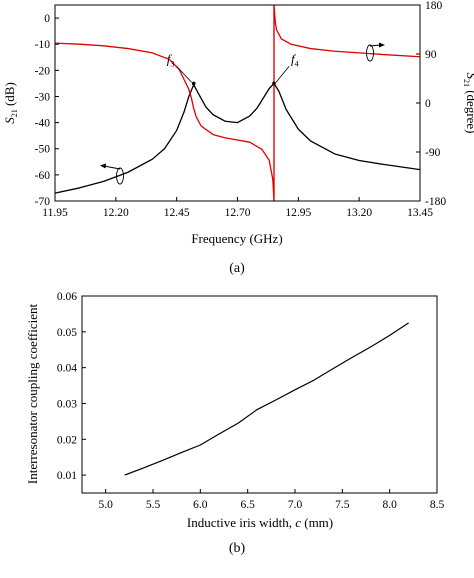 This screenshot has height=578, width=474. I want to click on chart-a-right-y-axis-label: S21 (degree), so click(468, 102).